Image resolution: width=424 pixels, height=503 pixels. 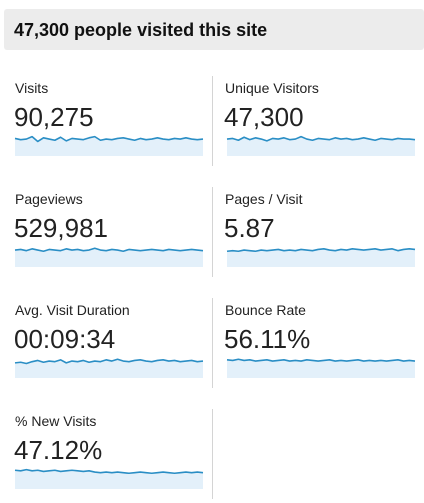 I want to click on metric-label: Avg. Visit Duration, so click(x=72, y=310).